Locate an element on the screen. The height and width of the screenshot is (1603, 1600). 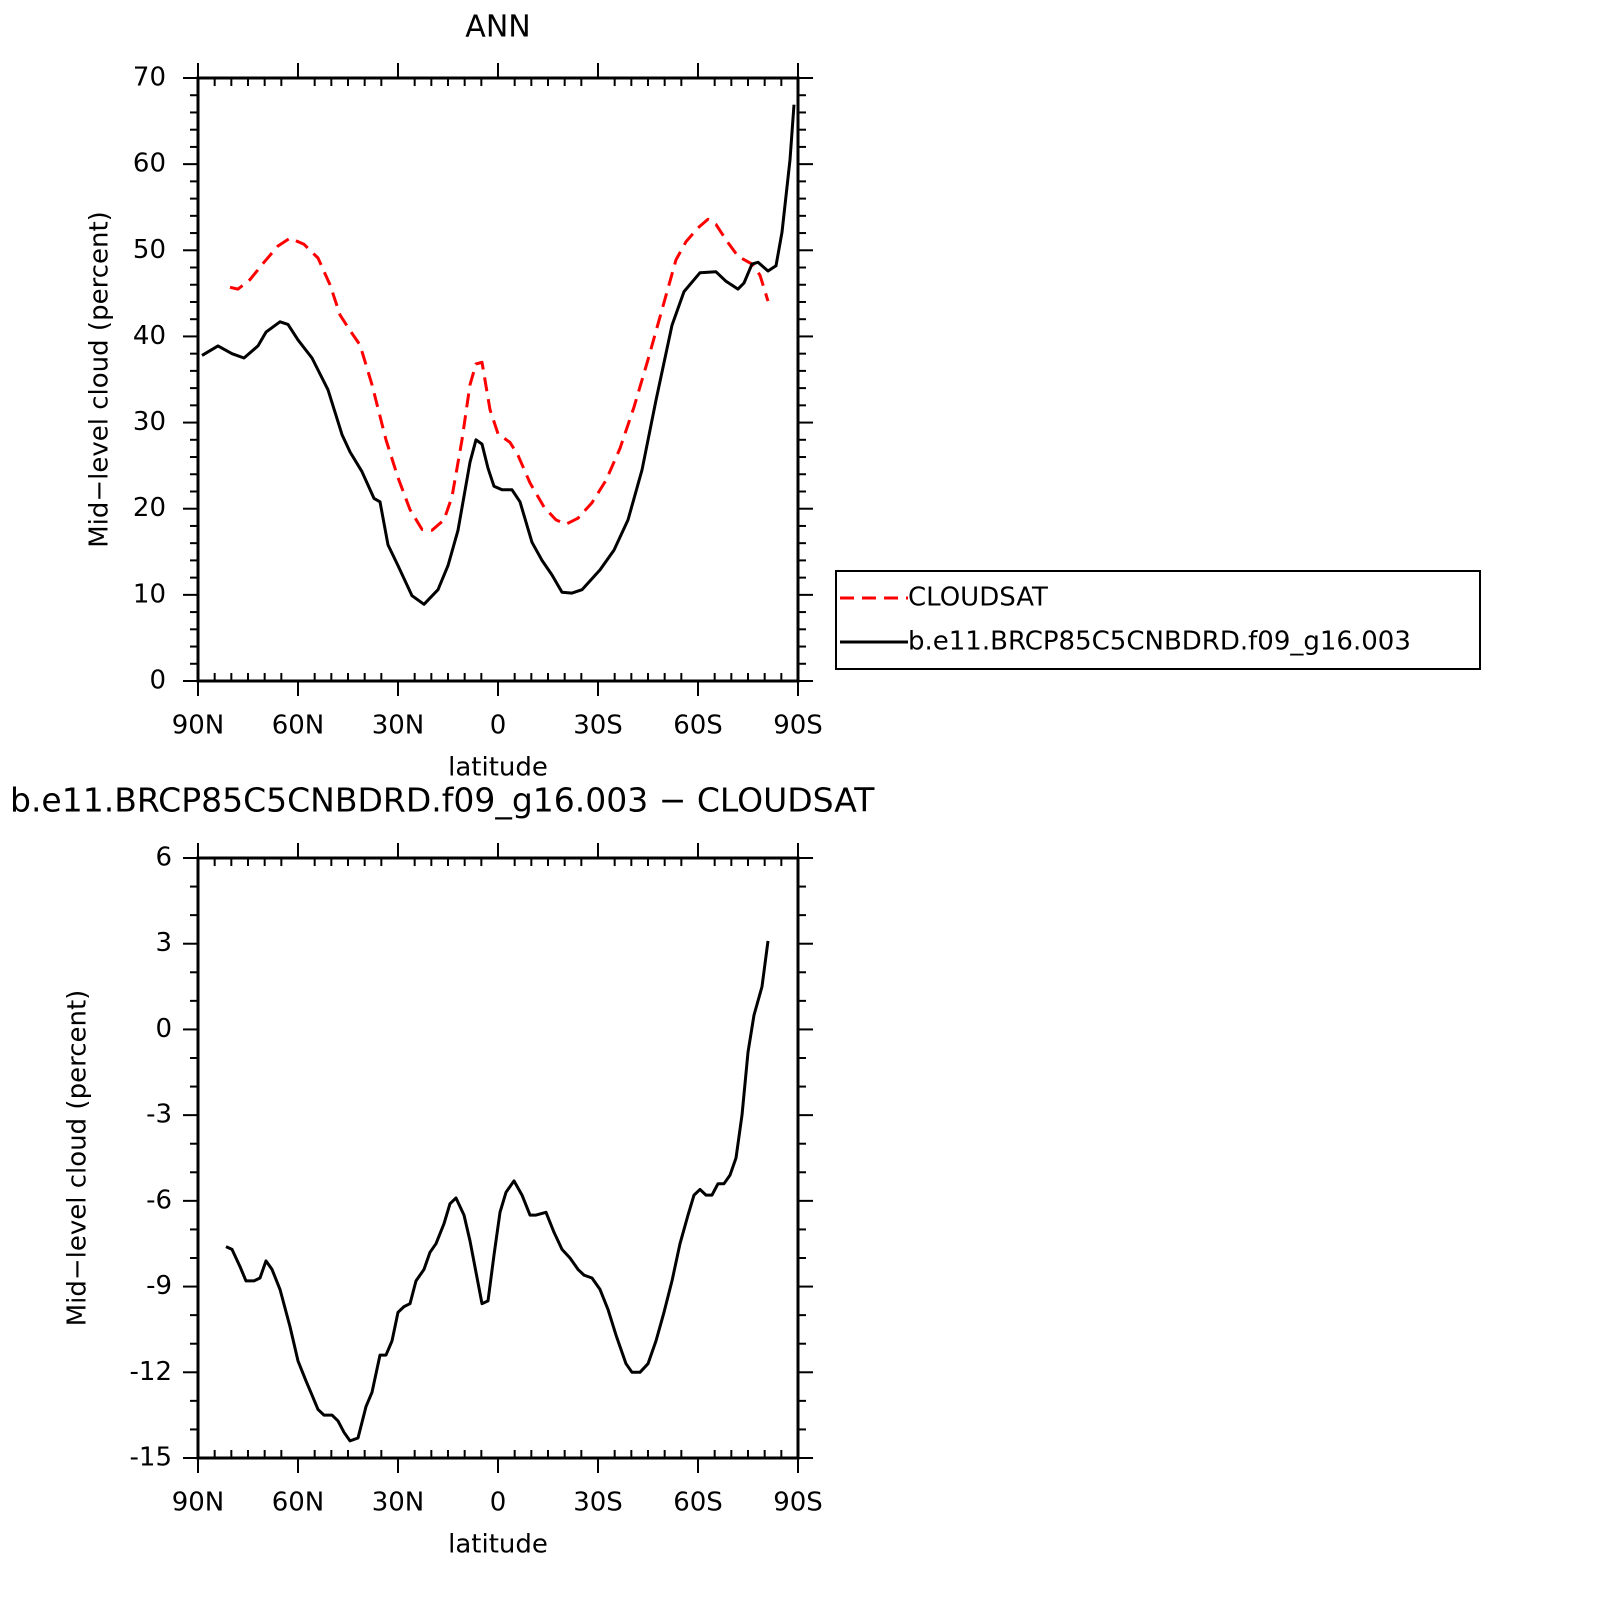
y-tick-label: 6 is located at coordinates (163, 858).